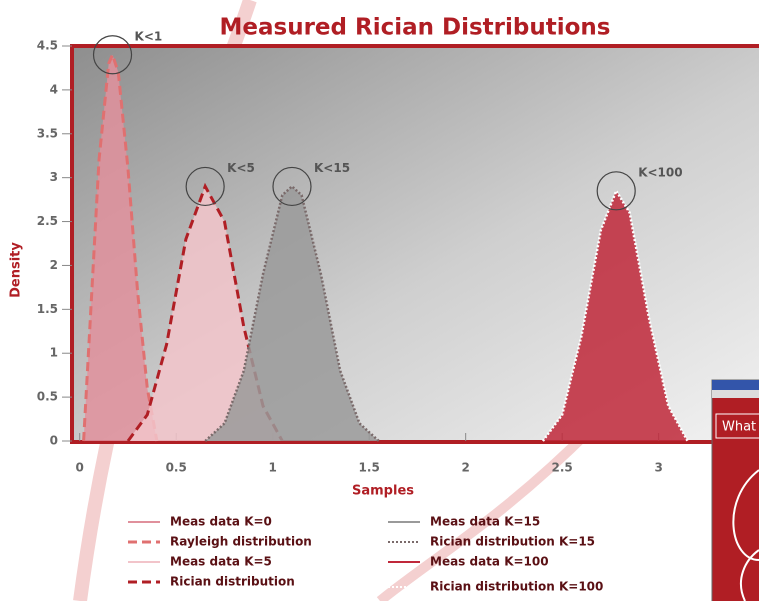 This screenshot has width=759, height=601. What do you see at coordinates (658, 468) in the screenshot?
I see `x-tick-label: 3` at bounding box center [658, 468].